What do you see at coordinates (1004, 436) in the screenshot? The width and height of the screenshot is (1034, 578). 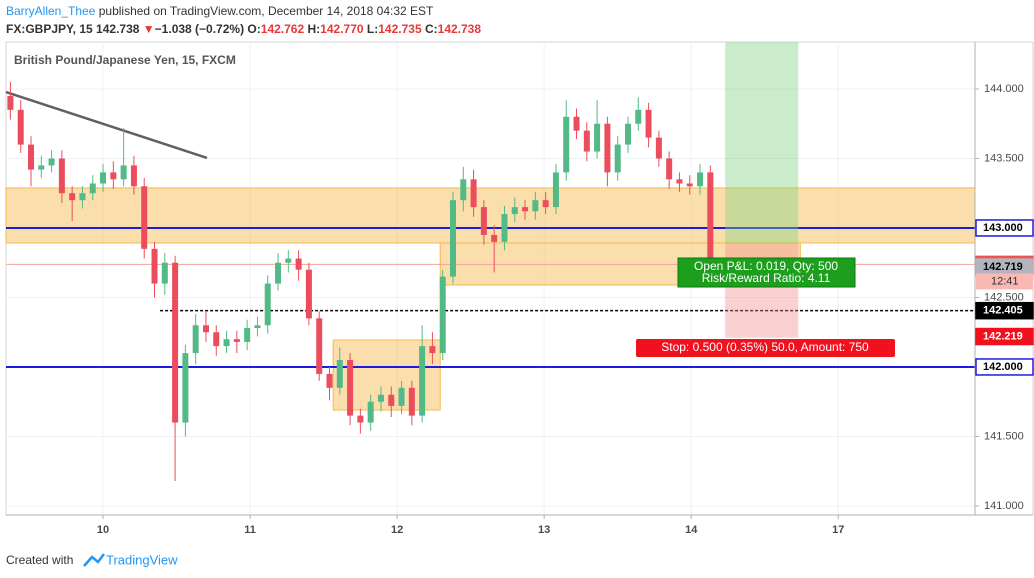 I see `y-tick-label: 141.500` at bounding box center [1004, 436].